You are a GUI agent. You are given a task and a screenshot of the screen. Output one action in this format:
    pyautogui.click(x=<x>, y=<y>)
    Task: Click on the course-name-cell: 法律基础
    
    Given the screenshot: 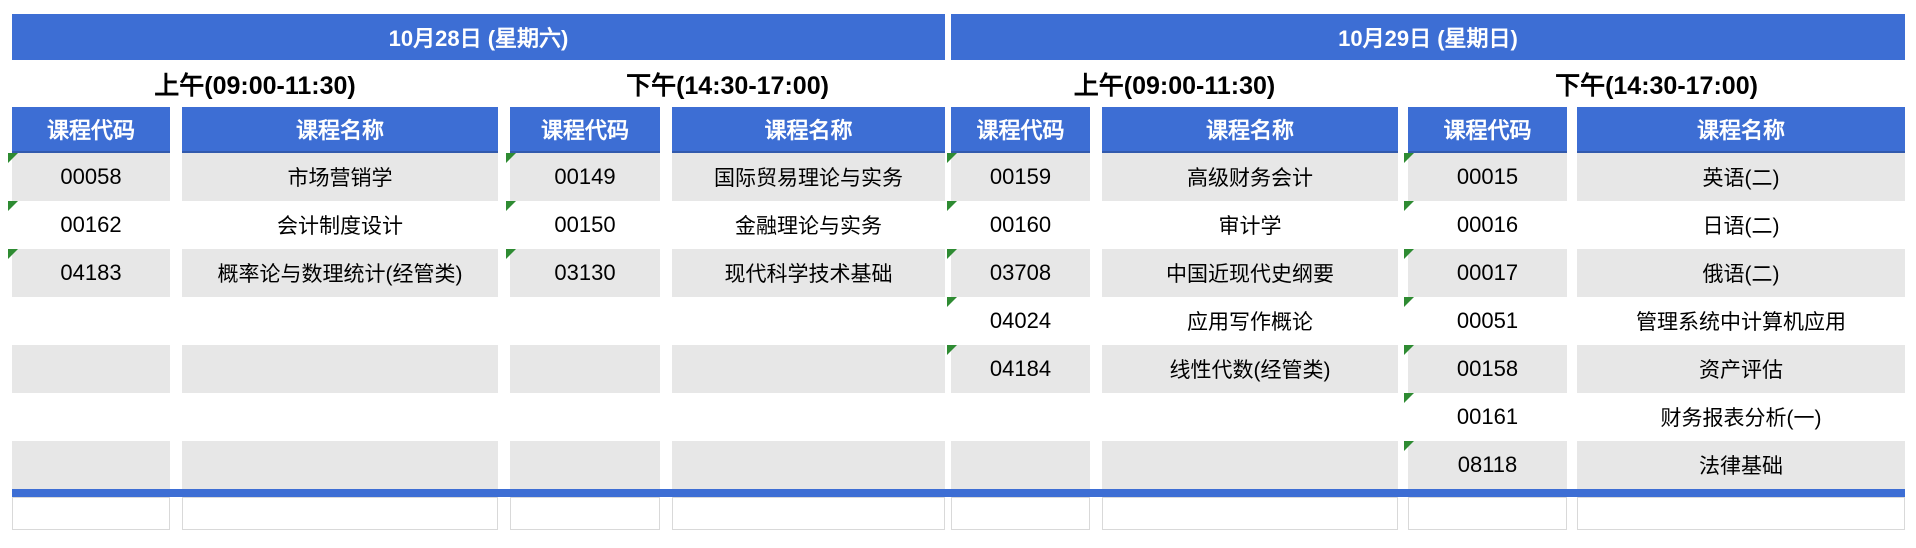 What is the action you would take?
    pyautogui.click(x=1741, y=465)
    